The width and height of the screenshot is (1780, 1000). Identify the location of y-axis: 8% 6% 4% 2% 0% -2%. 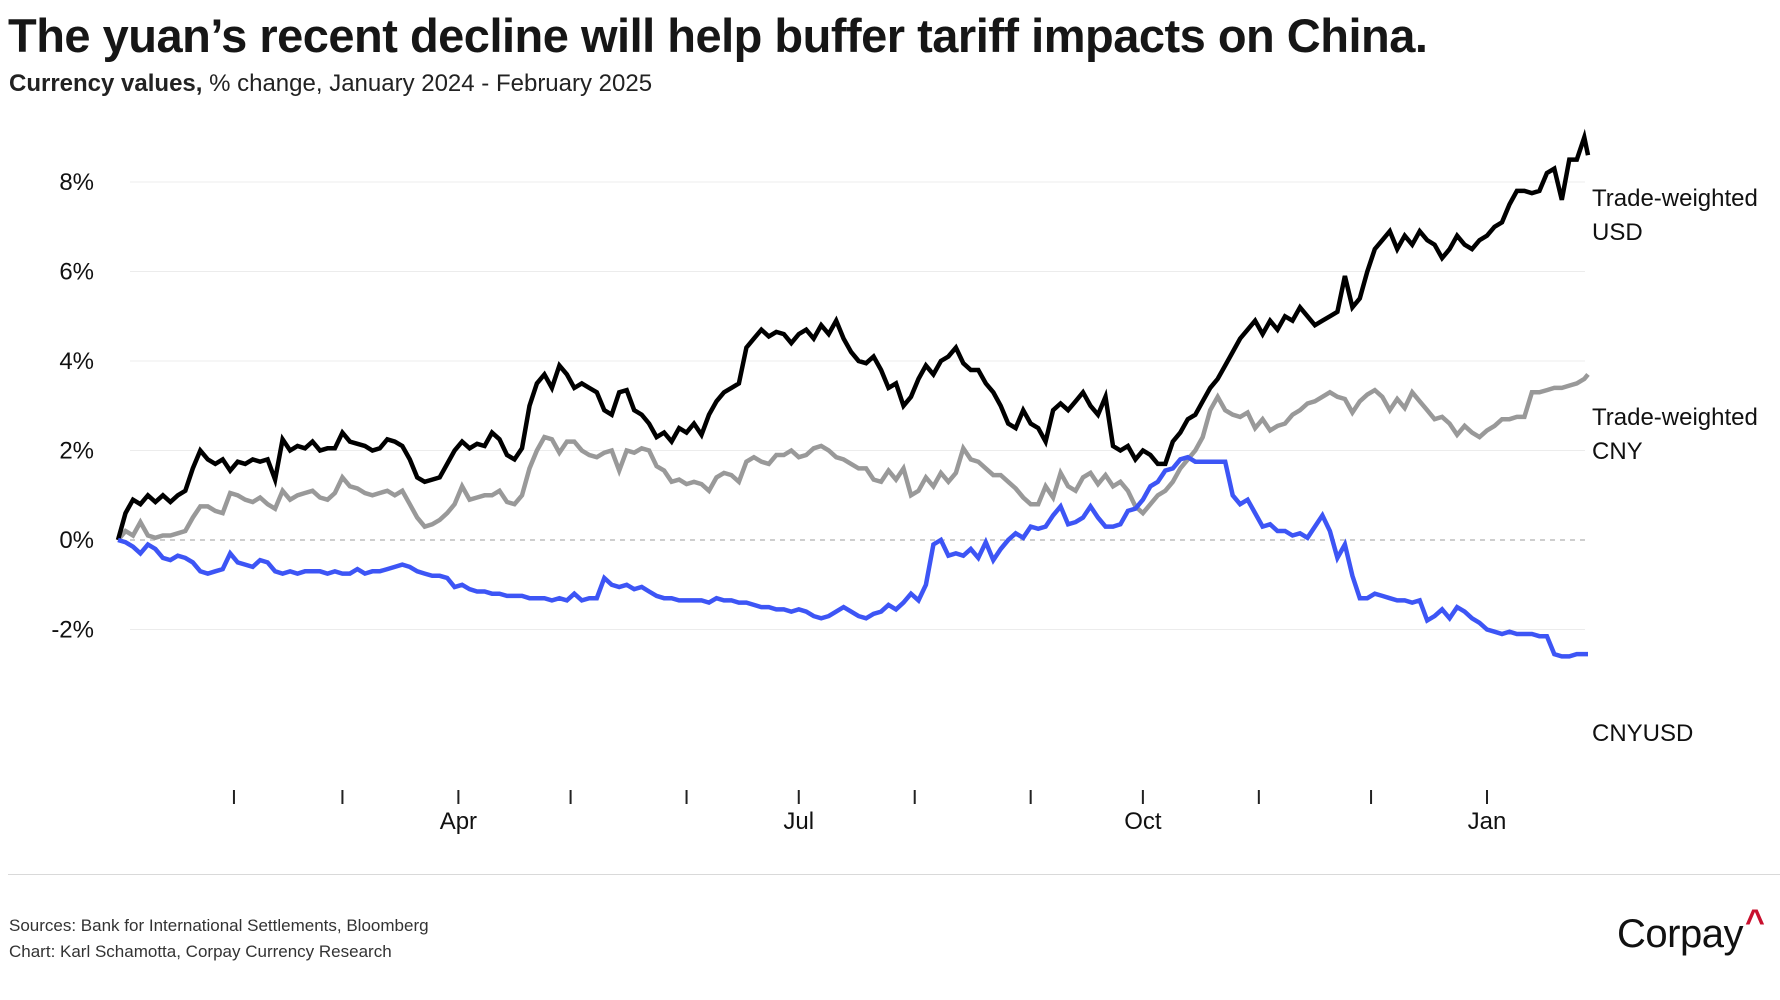
(72, 406).